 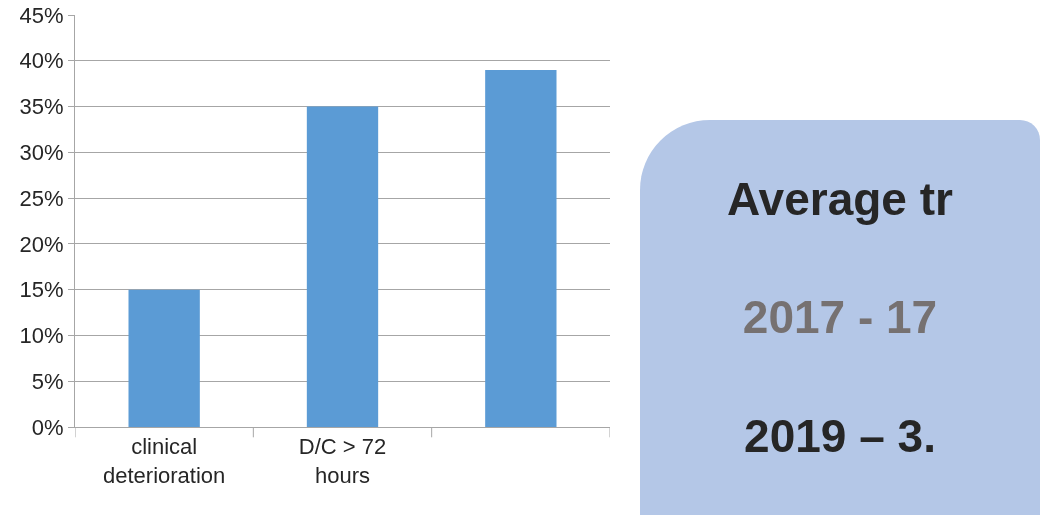 I want to click on y-tick-label: 30%, so click(x=41, y=153).